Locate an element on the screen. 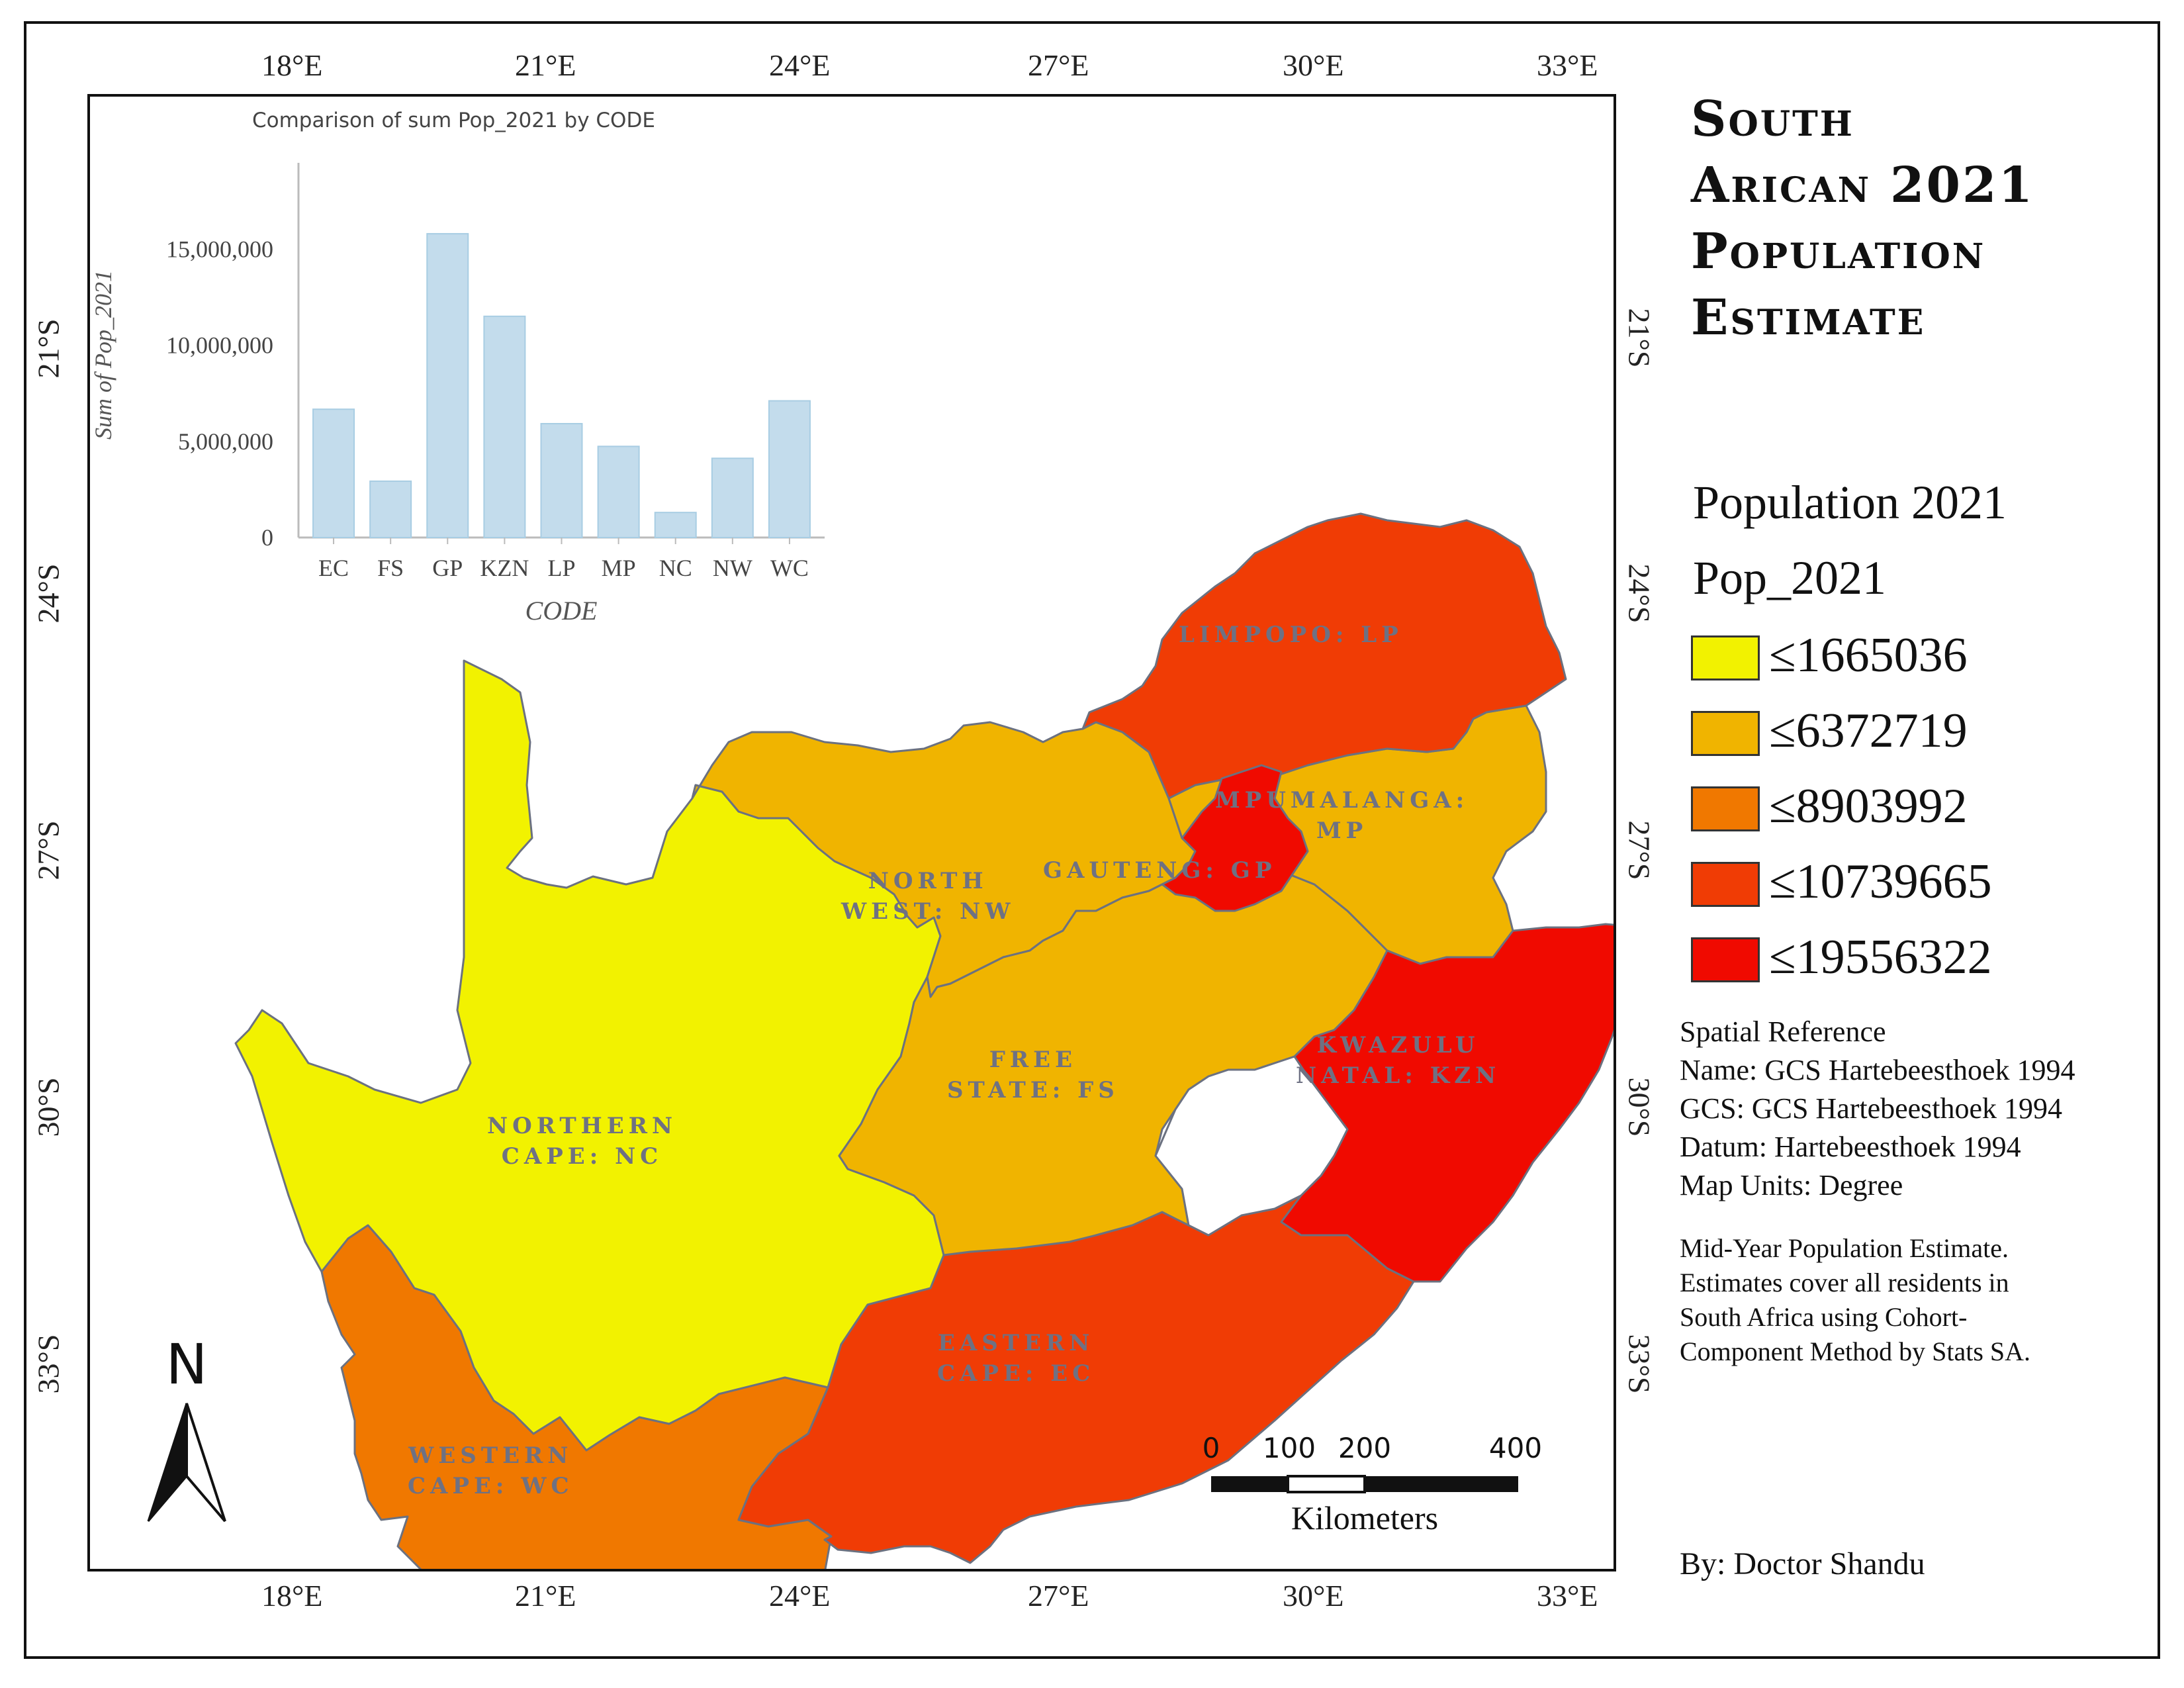 The width and height of the screenshot is (2184, 1688). chart-y-tick-label: 5,000,000 is located at coordinates (225, 441).